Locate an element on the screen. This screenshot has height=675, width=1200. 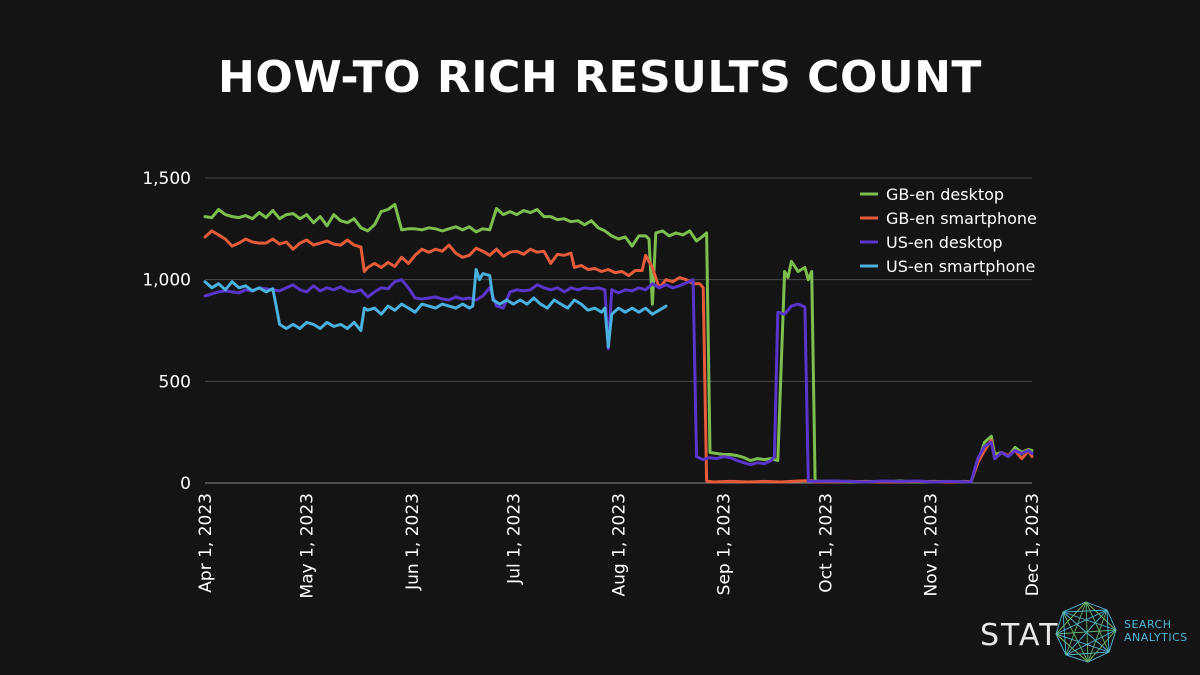
logo-brand-text: STAT is located at coordinates (1020, 635).